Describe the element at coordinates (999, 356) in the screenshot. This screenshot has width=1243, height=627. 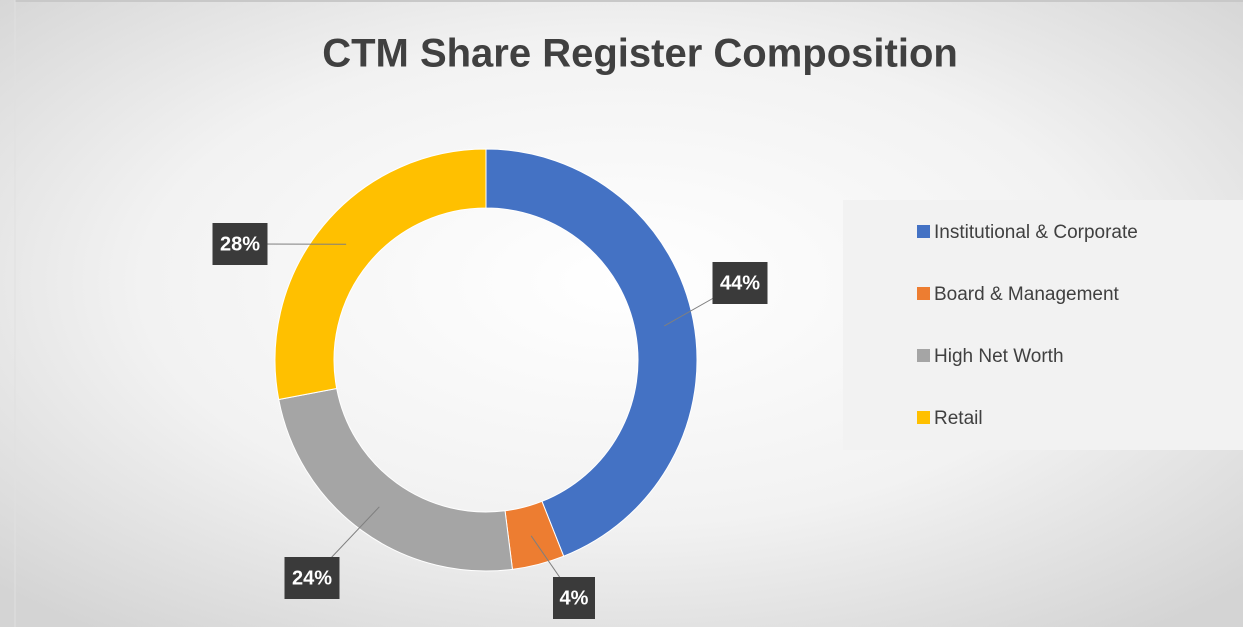
I see `legend-label: High Net Worth` at that location.